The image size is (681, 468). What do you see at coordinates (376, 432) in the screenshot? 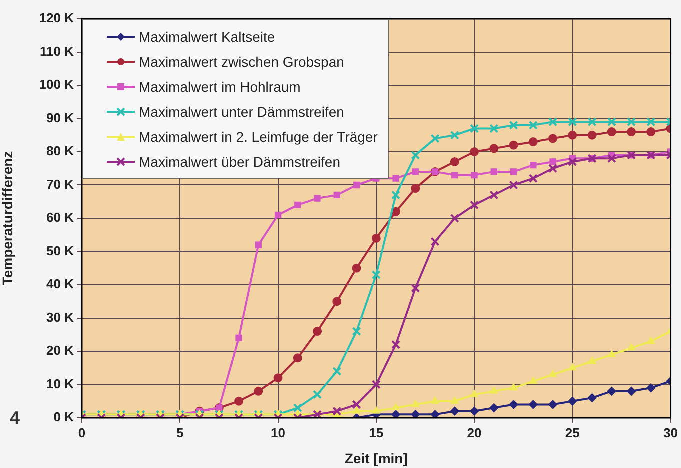
I see `x-tick-label: 15` at bounding box center [376, 432].